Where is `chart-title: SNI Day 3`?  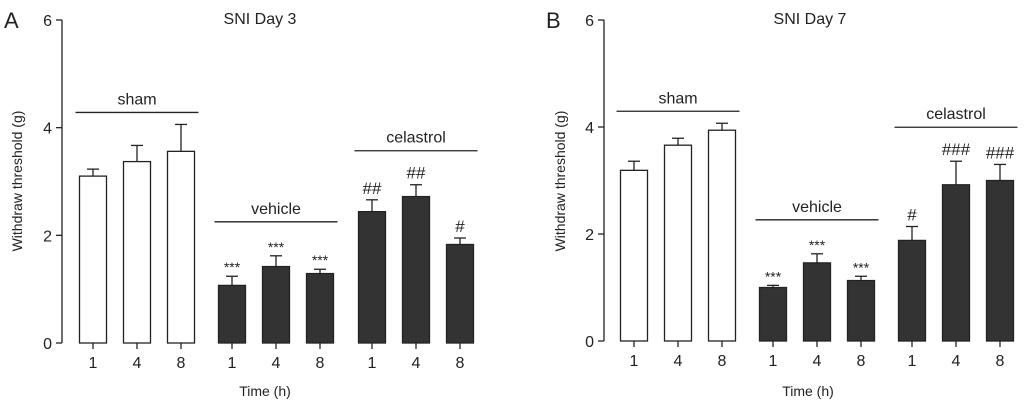
chart-title: SNI Day 3 is located at coordinates (260, 19).